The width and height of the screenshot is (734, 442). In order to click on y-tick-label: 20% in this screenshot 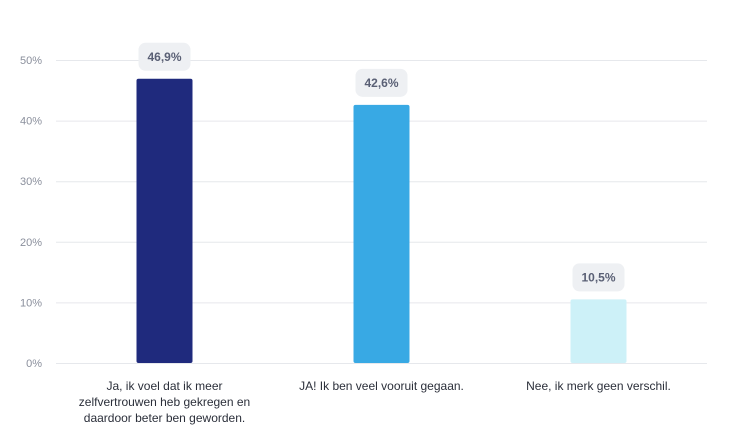, I will do `click(31, 243)`.